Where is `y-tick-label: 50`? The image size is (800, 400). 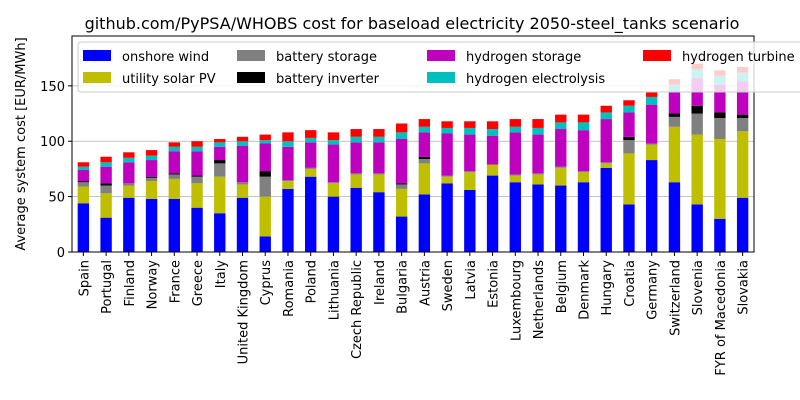 y-tick-label: 50 is located at coordinates (56, 198).